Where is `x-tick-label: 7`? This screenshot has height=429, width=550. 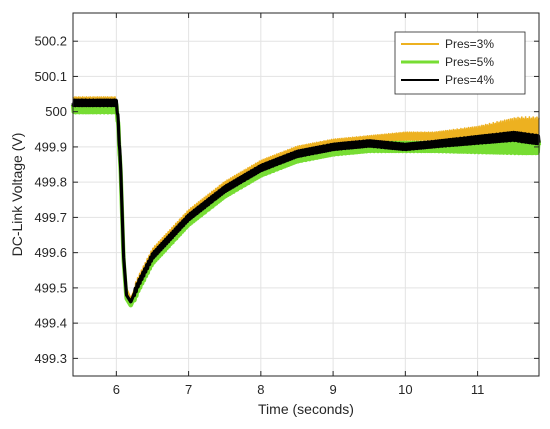 x-tick-label: 7 is located at coordinates (188, 389).